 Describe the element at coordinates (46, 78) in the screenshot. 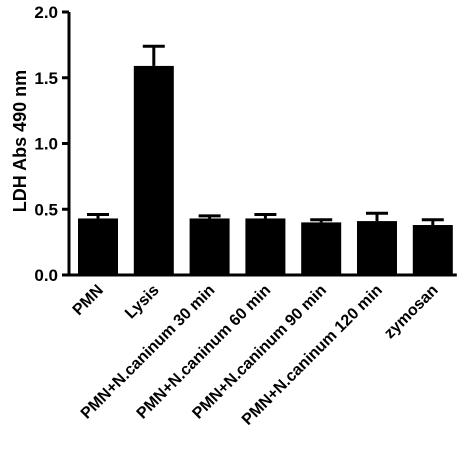

I see `y-tick-label: 1.5` at that location.